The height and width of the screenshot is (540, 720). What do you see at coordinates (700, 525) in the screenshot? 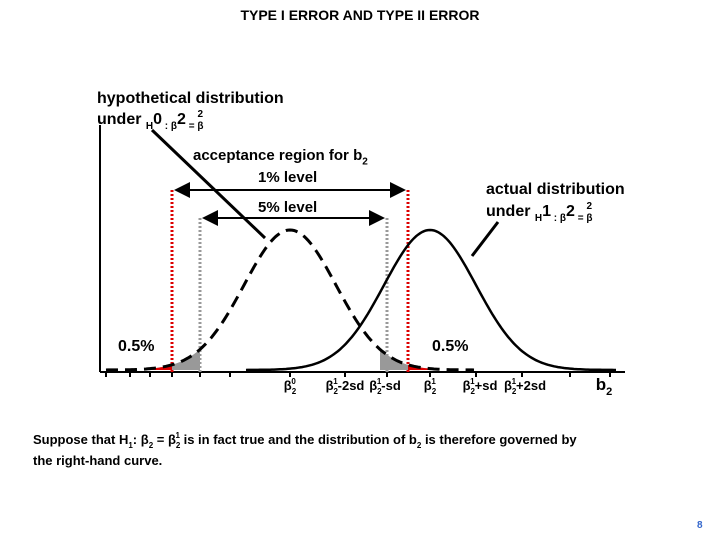
I see `page-number: 8` at bounding box center [700, 525].